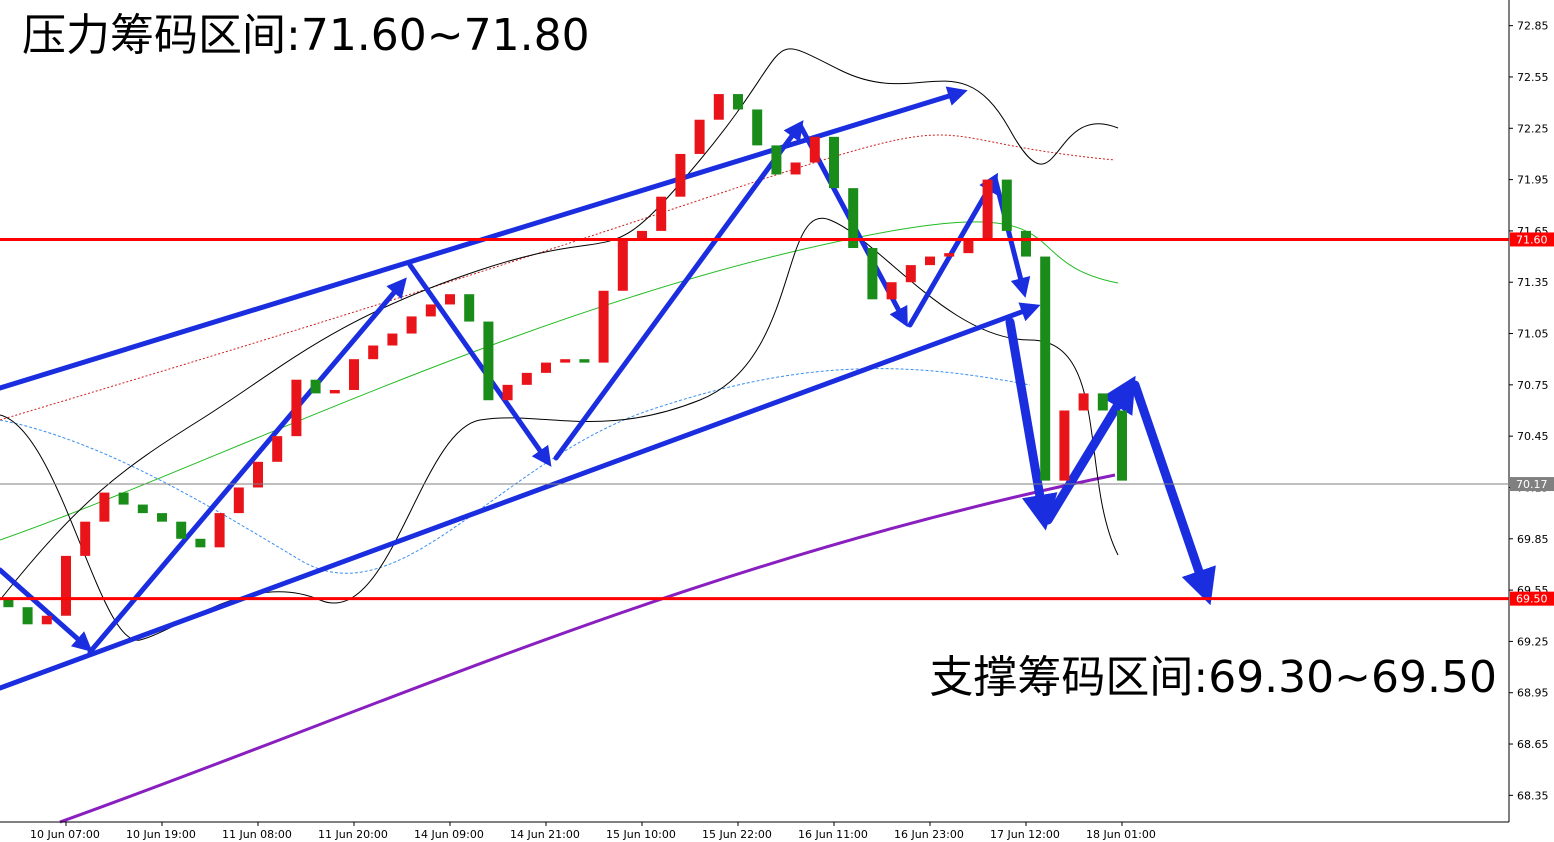 This screenshot has width=1554, height=842. What do you see at coordinates (1533, 693) in the screenshot?
I see `y-tick-label: 68.95` at bounding box center [1533, 693].